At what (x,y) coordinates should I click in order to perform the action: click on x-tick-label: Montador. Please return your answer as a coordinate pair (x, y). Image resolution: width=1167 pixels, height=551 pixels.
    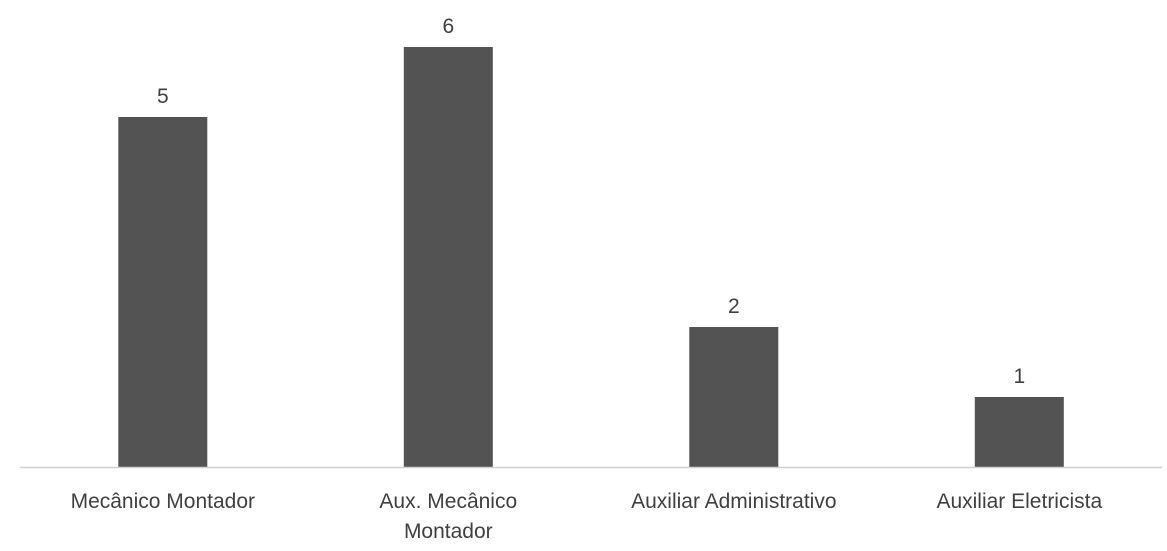
    Looking at the image, I should click on (448, 531).